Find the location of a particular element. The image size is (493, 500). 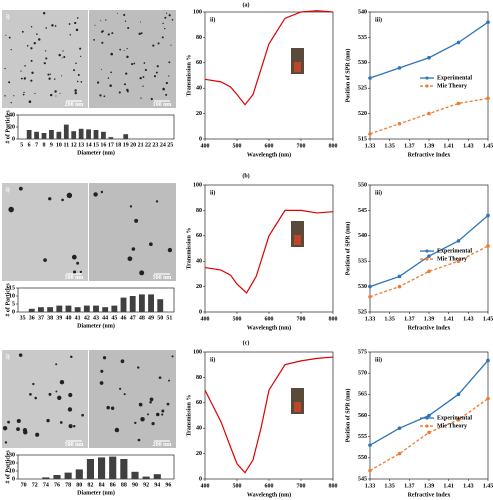

y-tick-label: 0 is located at coordinates (200, 479).